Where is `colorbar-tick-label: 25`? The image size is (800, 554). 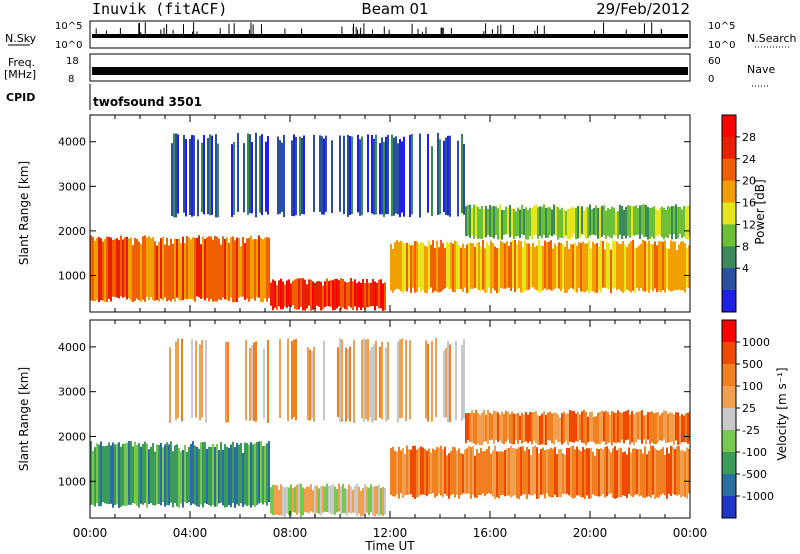 colorbar-tick-label: 25 is located at coordinates (749, 408).